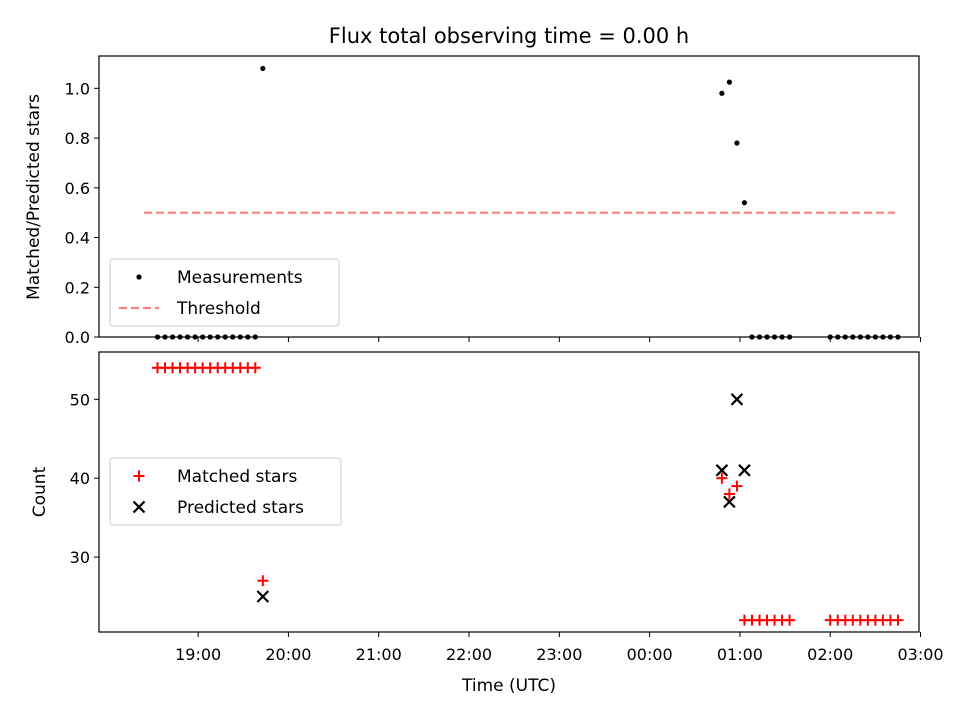 This screenshot has height=724, width=960. Describe the element at coordinates (237, 477) in the screenshot. I see `legend-matched-label: Matched stars` at that location.